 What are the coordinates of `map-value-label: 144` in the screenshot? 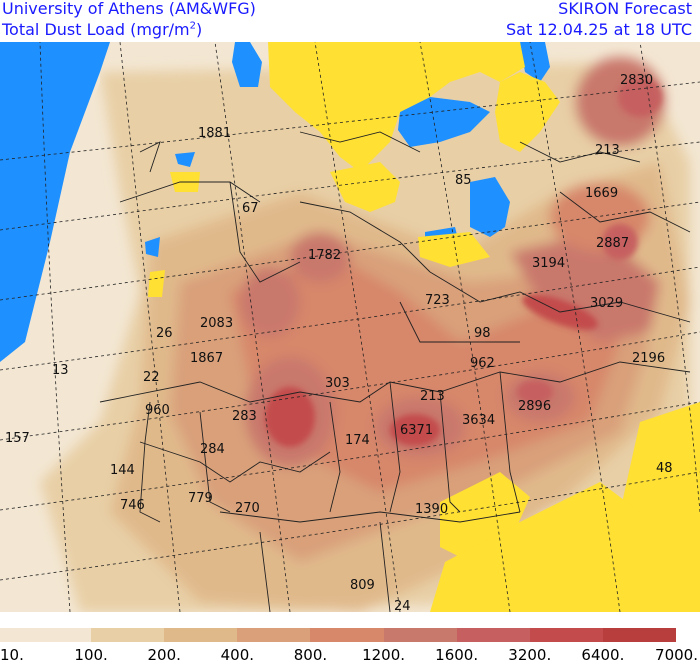 It's located at (122, 470).